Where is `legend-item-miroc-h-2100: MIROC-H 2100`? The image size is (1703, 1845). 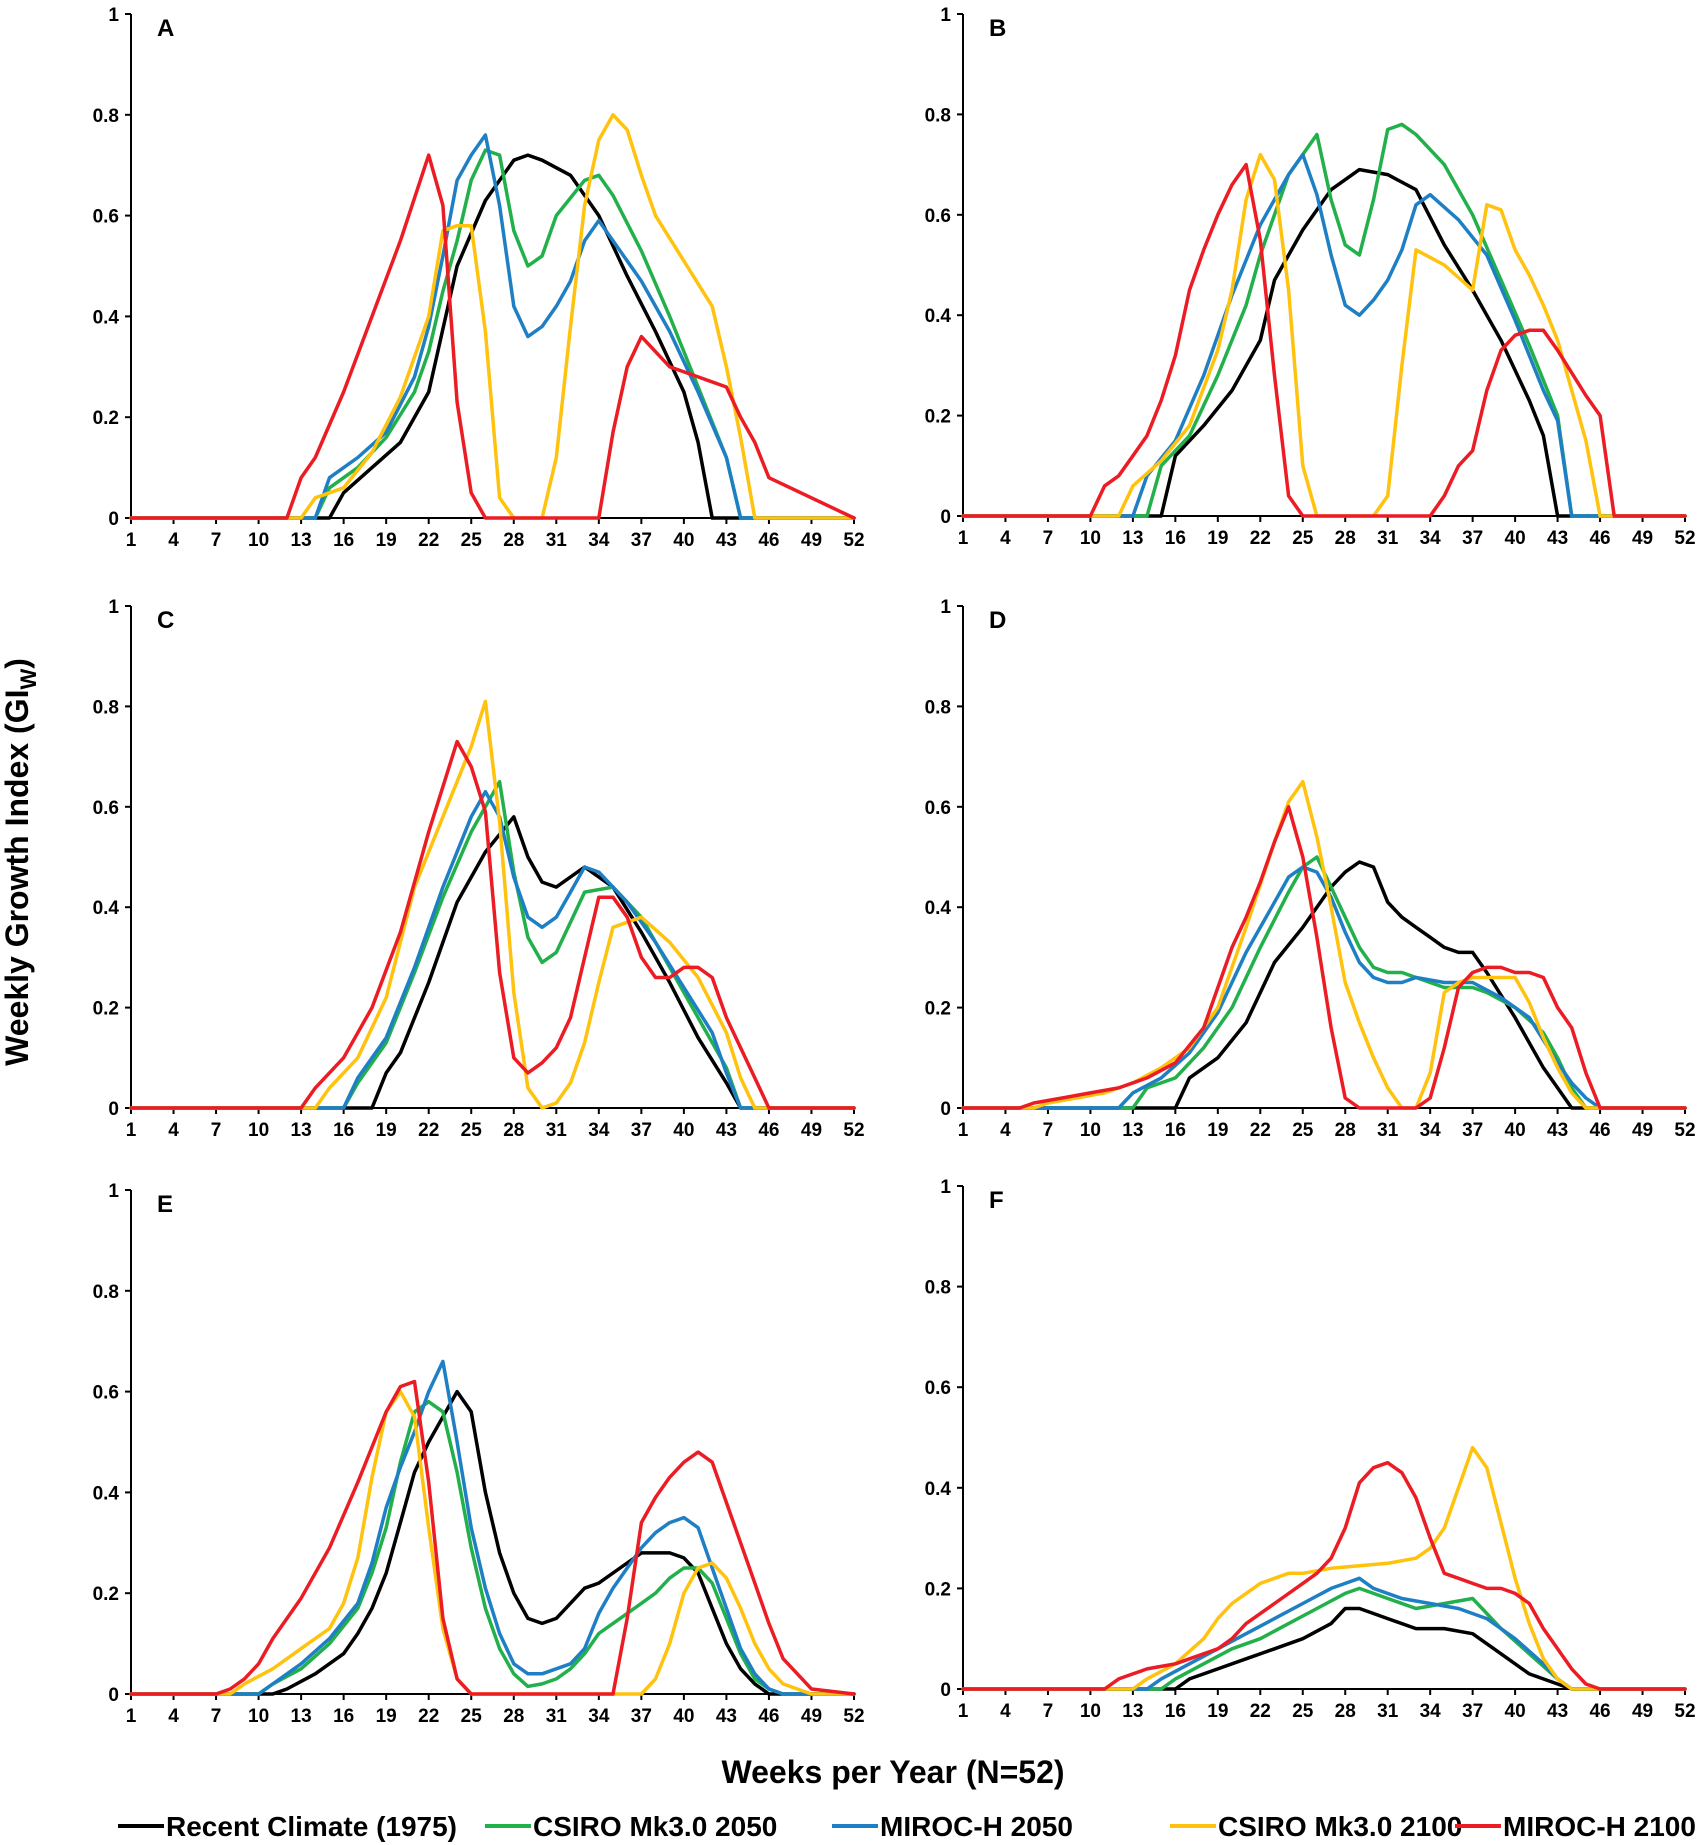
legend-item-miroc-h-2100: MIROC-H 2100 is located at coordinates (1575, 1826).